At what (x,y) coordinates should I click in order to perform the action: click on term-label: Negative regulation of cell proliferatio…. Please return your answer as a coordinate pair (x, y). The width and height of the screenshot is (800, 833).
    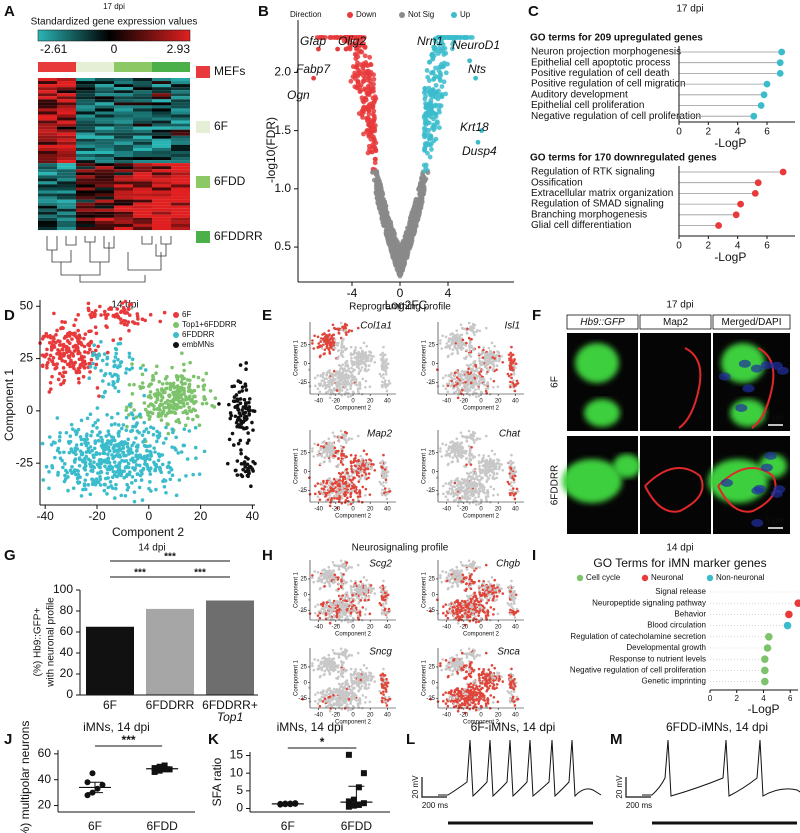
    Looking at the image, I should click on (616, 116).